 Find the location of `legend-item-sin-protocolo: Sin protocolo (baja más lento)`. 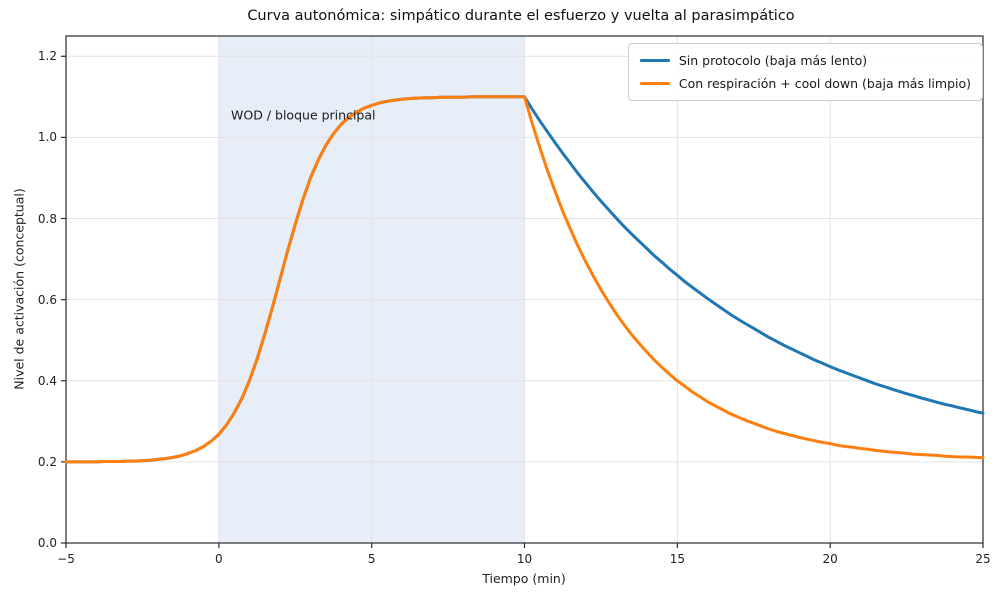

legend-item-sin-protocolo: Sin protocolo (baja más lento) is located at coordinates (805, 60).